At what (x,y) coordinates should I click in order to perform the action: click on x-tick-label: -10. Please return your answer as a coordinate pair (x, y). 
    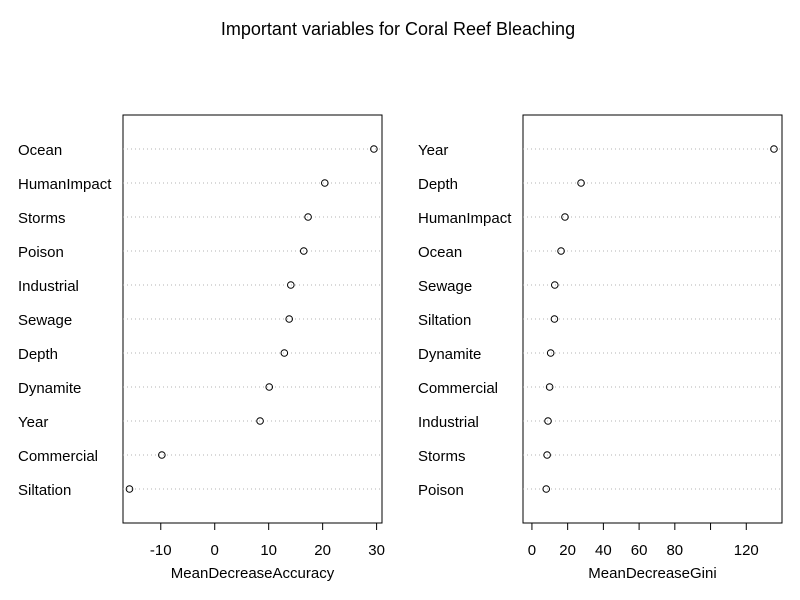
    Looking at the image, I should click on (161, 550).